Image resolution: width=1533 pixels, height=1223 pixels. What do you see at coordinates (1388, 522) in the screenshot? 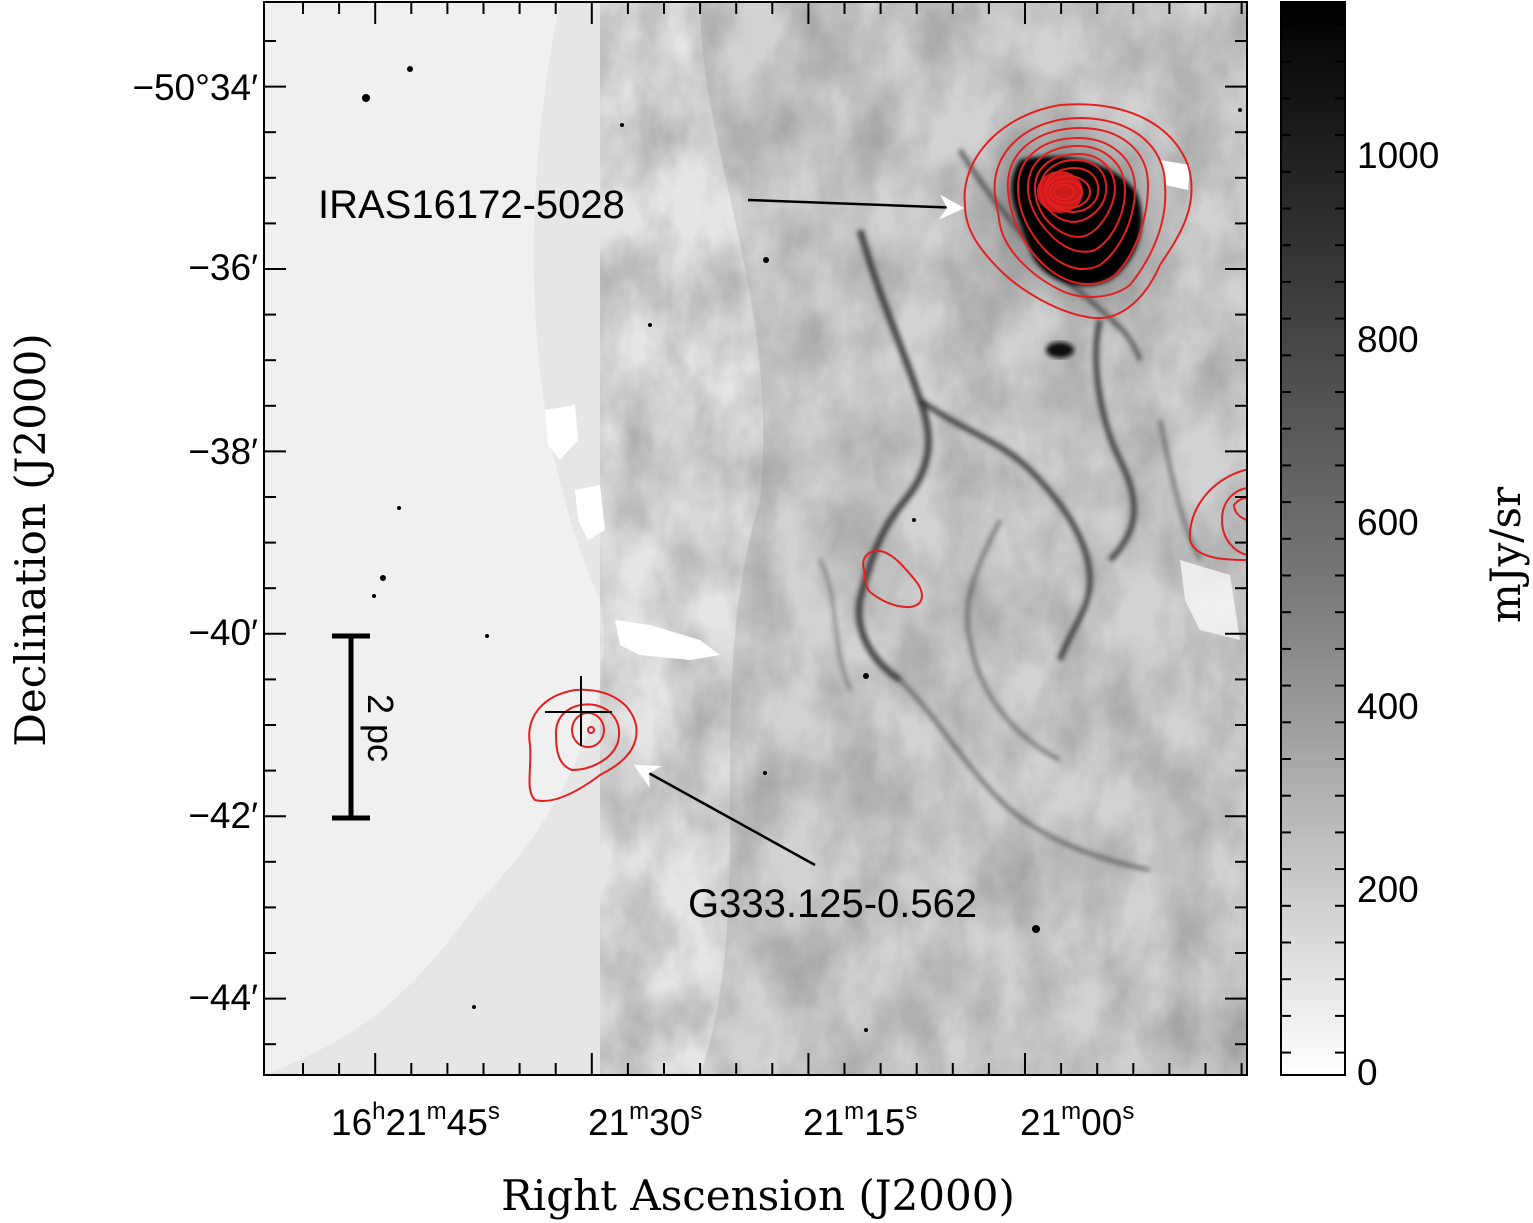
I see `colorbar-tick-label: 600` at bounding box center [1388, 522].